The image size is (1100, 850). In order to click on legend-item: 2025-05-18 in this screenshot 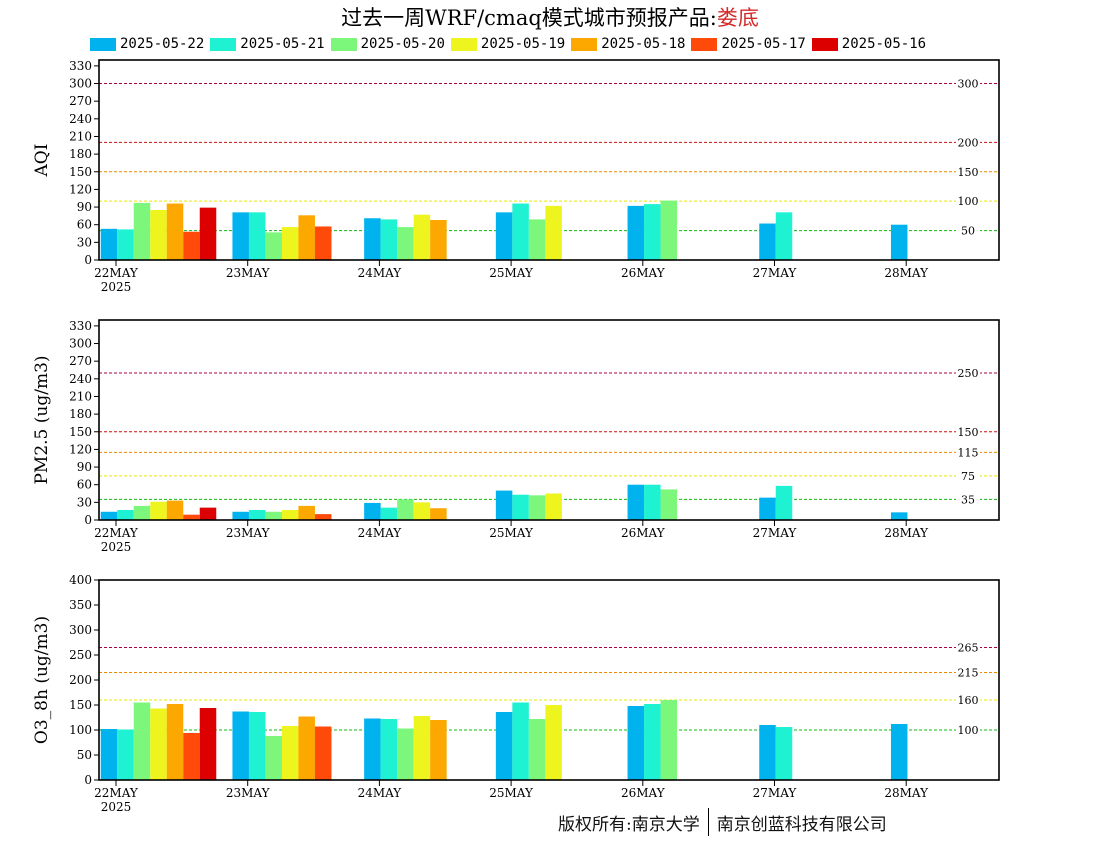, I will do `click(628, 44)`.